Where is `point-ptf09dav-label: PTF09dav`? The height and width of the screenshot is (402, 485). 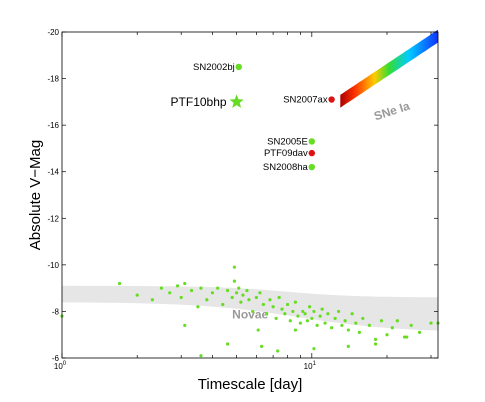
point-ptf09dav-label: PTF09dav is located at coordinates (286, 153).